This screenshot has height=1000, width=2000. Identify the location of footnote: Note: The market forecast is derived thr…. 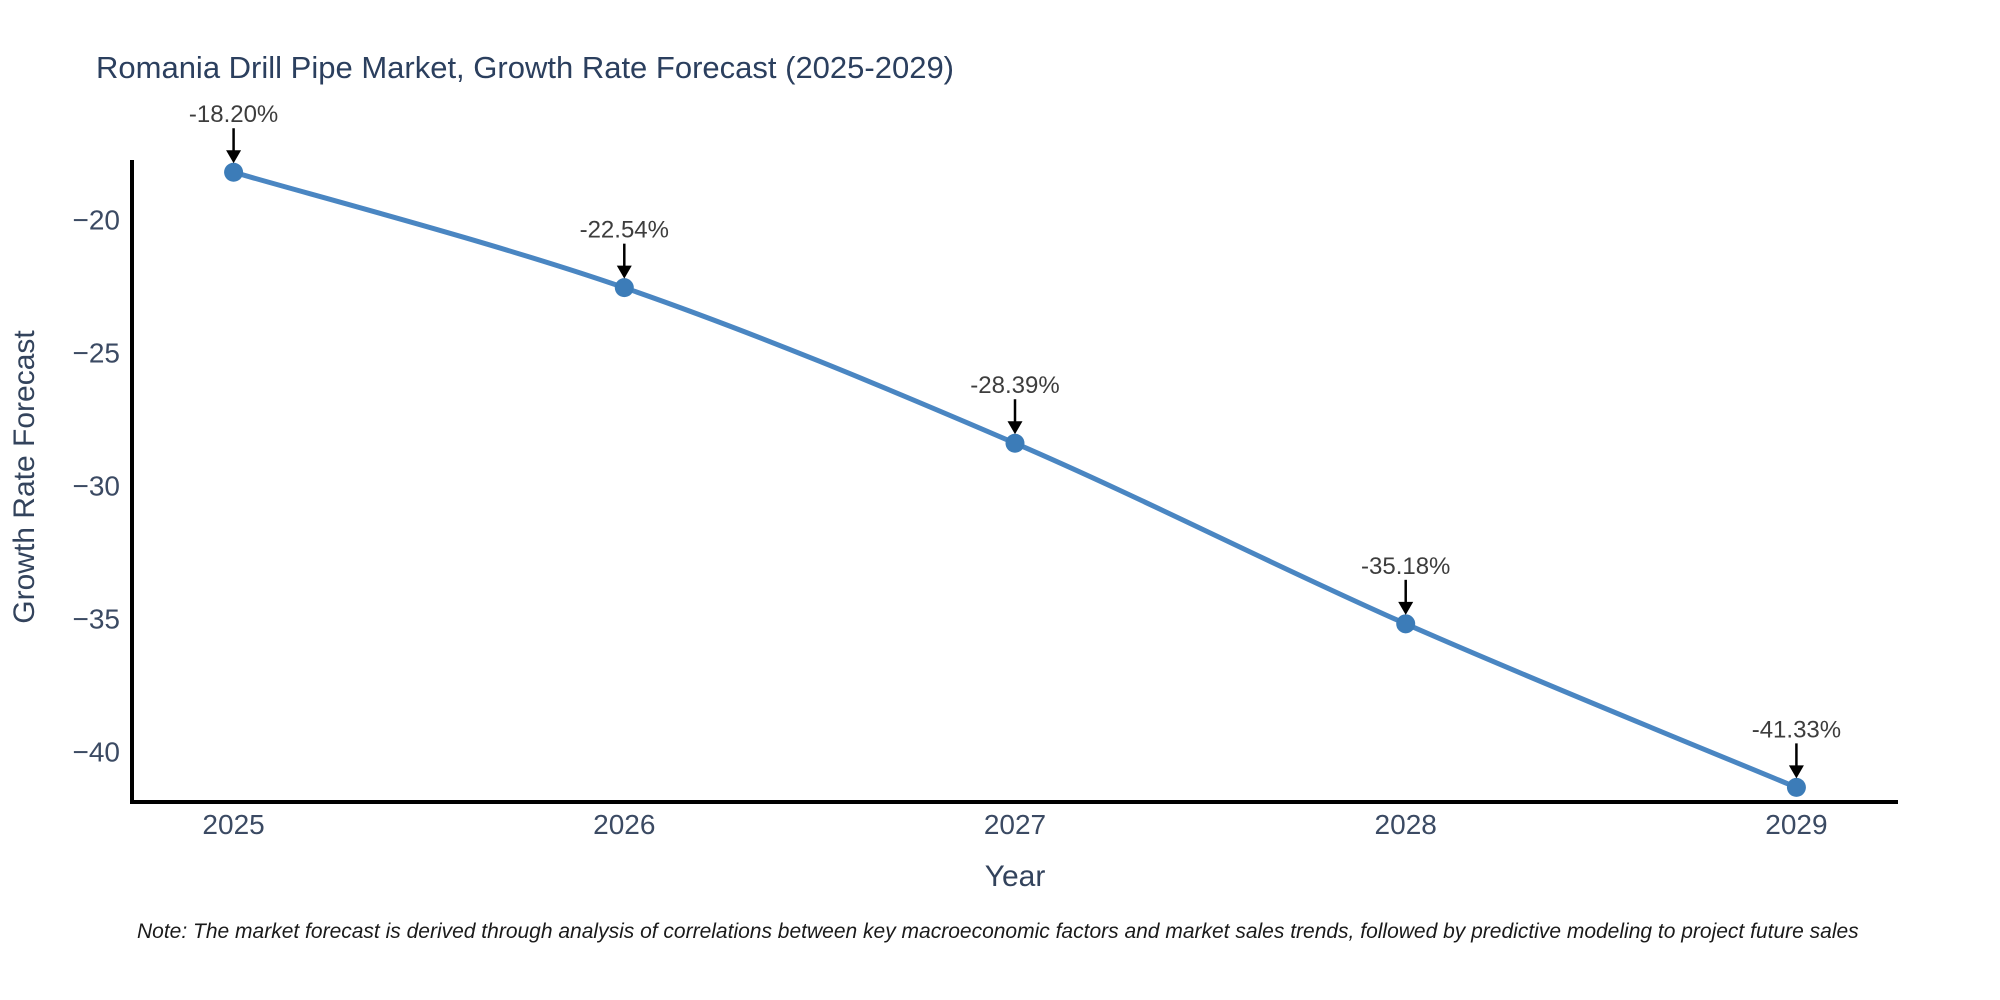
(998, 931).